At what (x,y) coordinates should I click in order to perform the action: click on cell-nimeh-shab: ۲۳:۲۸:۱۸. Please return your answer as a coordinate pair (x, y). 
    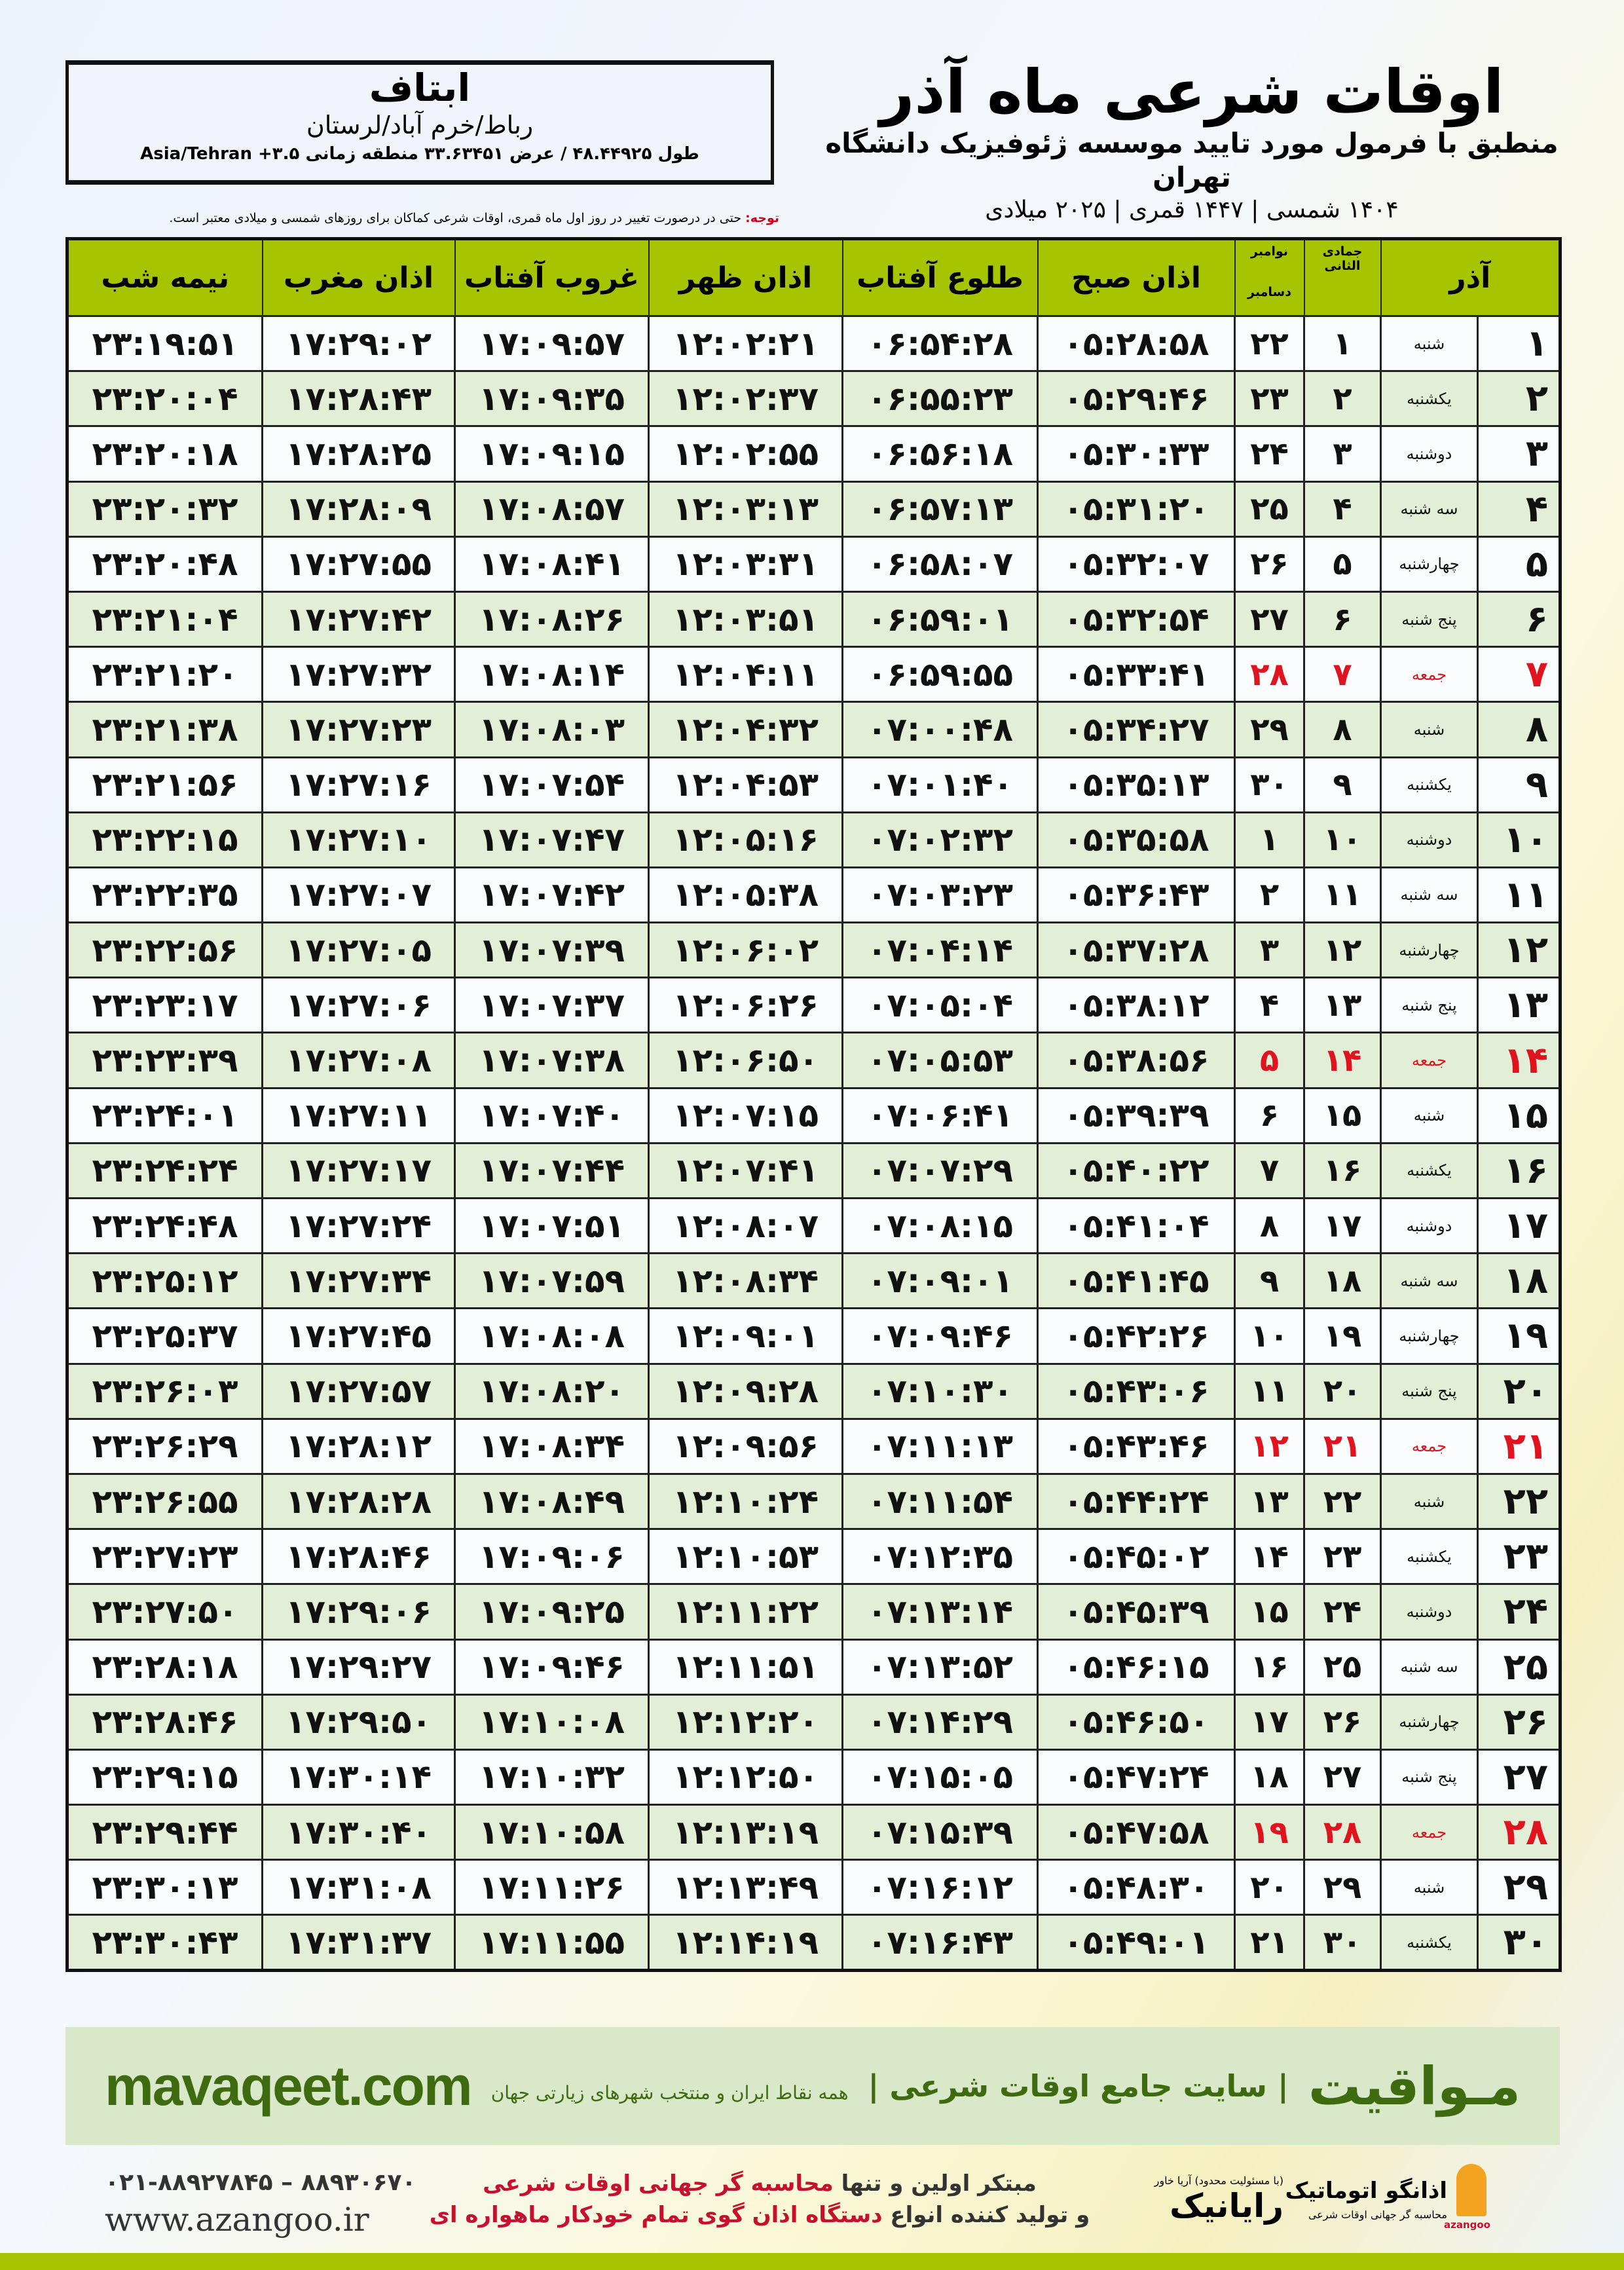
    Looking at the image, I should click on (164, 1667).